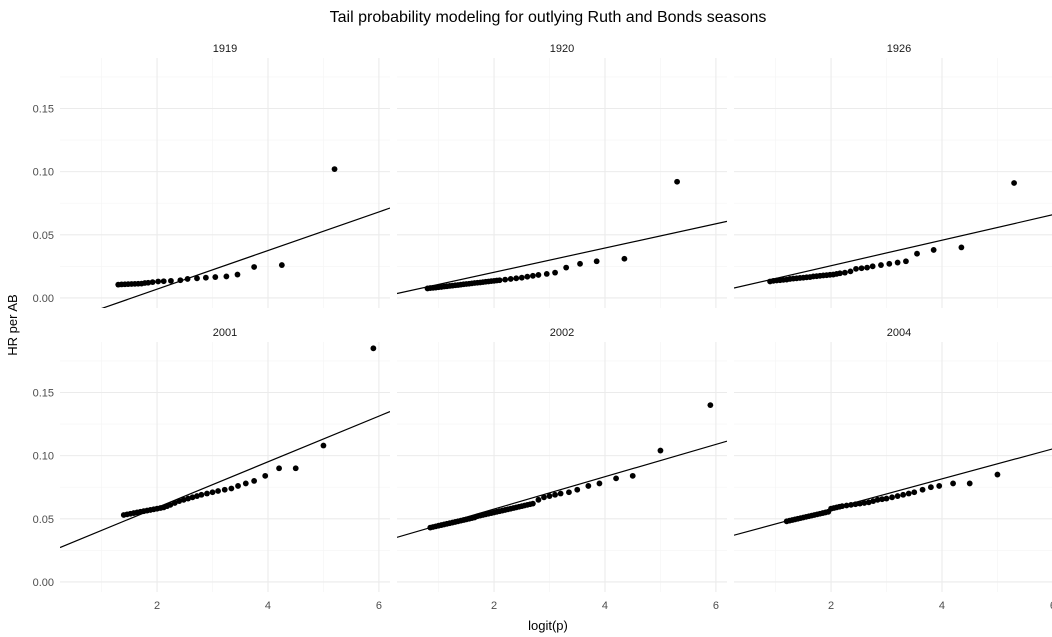  What do you see at coordinates (899, 49) in the screenshot?
I see `facet-strip-label: 1926` at bounding box center [899, 49].